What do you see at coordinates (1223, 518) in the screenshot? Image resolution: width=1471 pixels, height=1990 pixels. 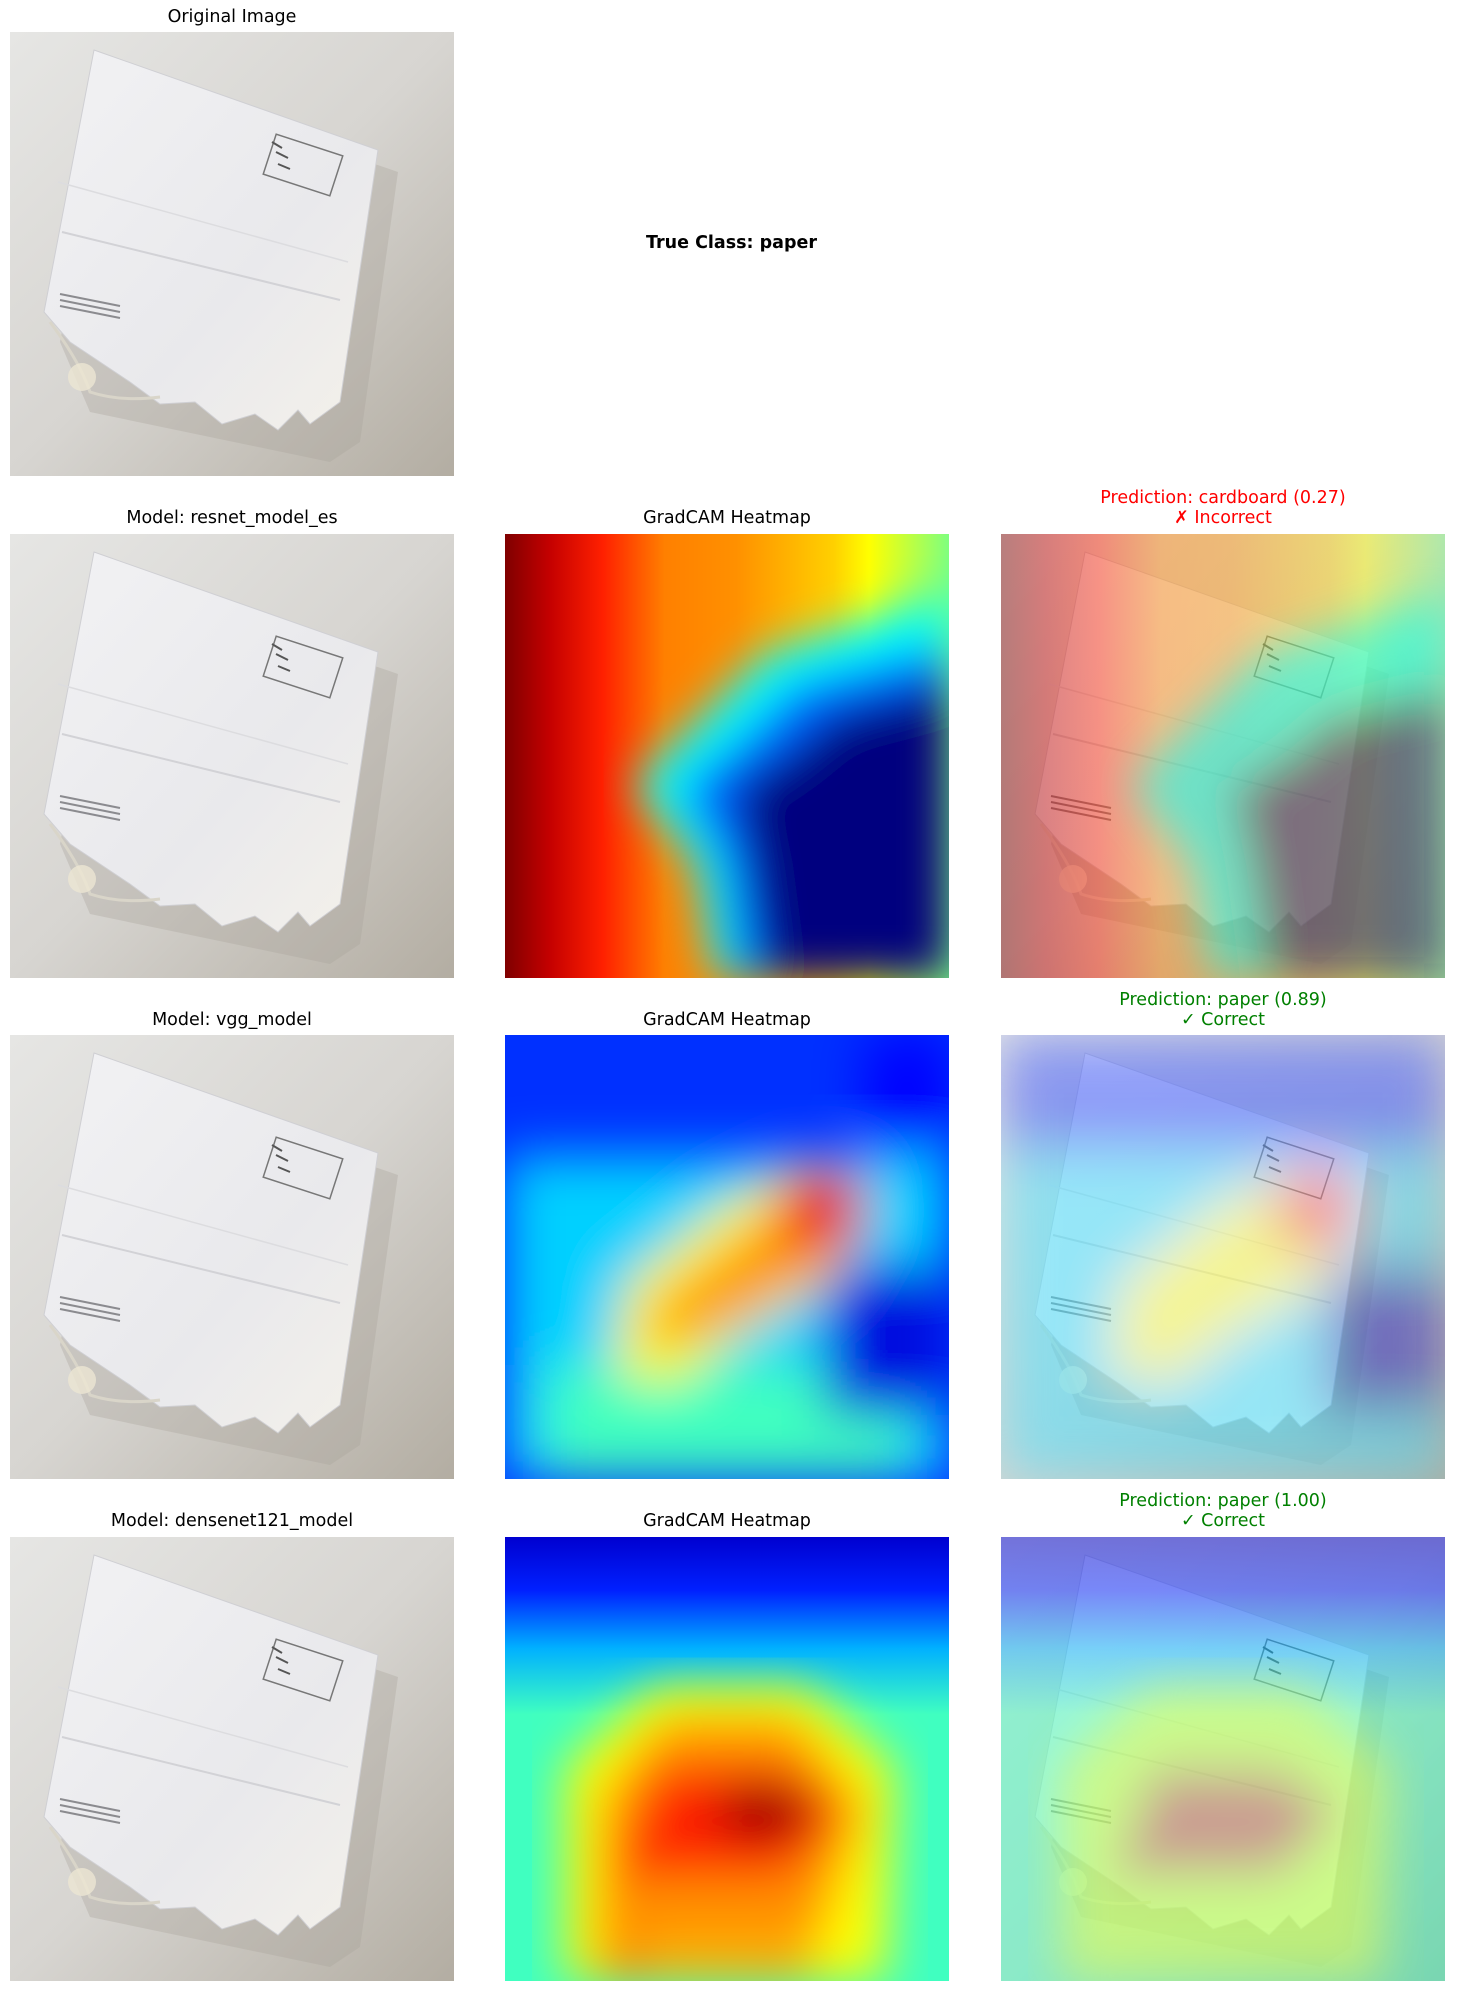 I see `verdict-label: ✗ Incorrect` at bounding box center [1223, 518].